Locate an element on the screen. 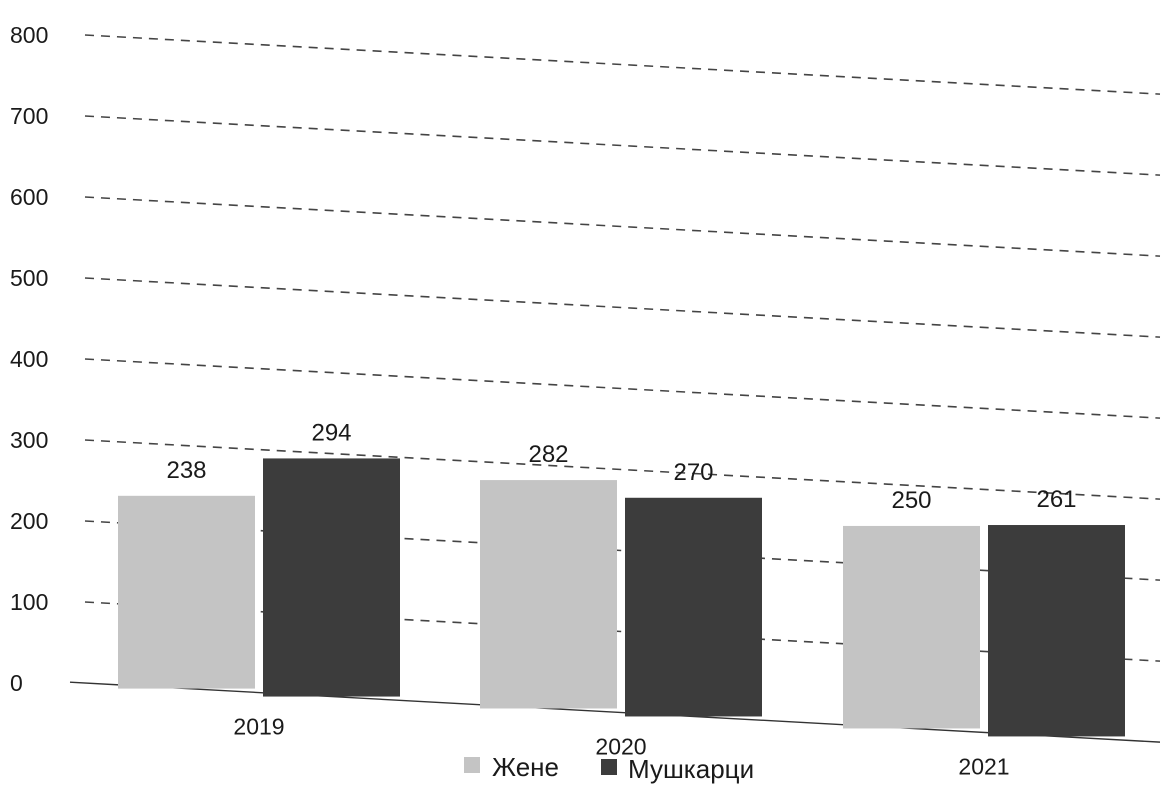  y-tick-label: 700 is located at coordinates (29, 116).